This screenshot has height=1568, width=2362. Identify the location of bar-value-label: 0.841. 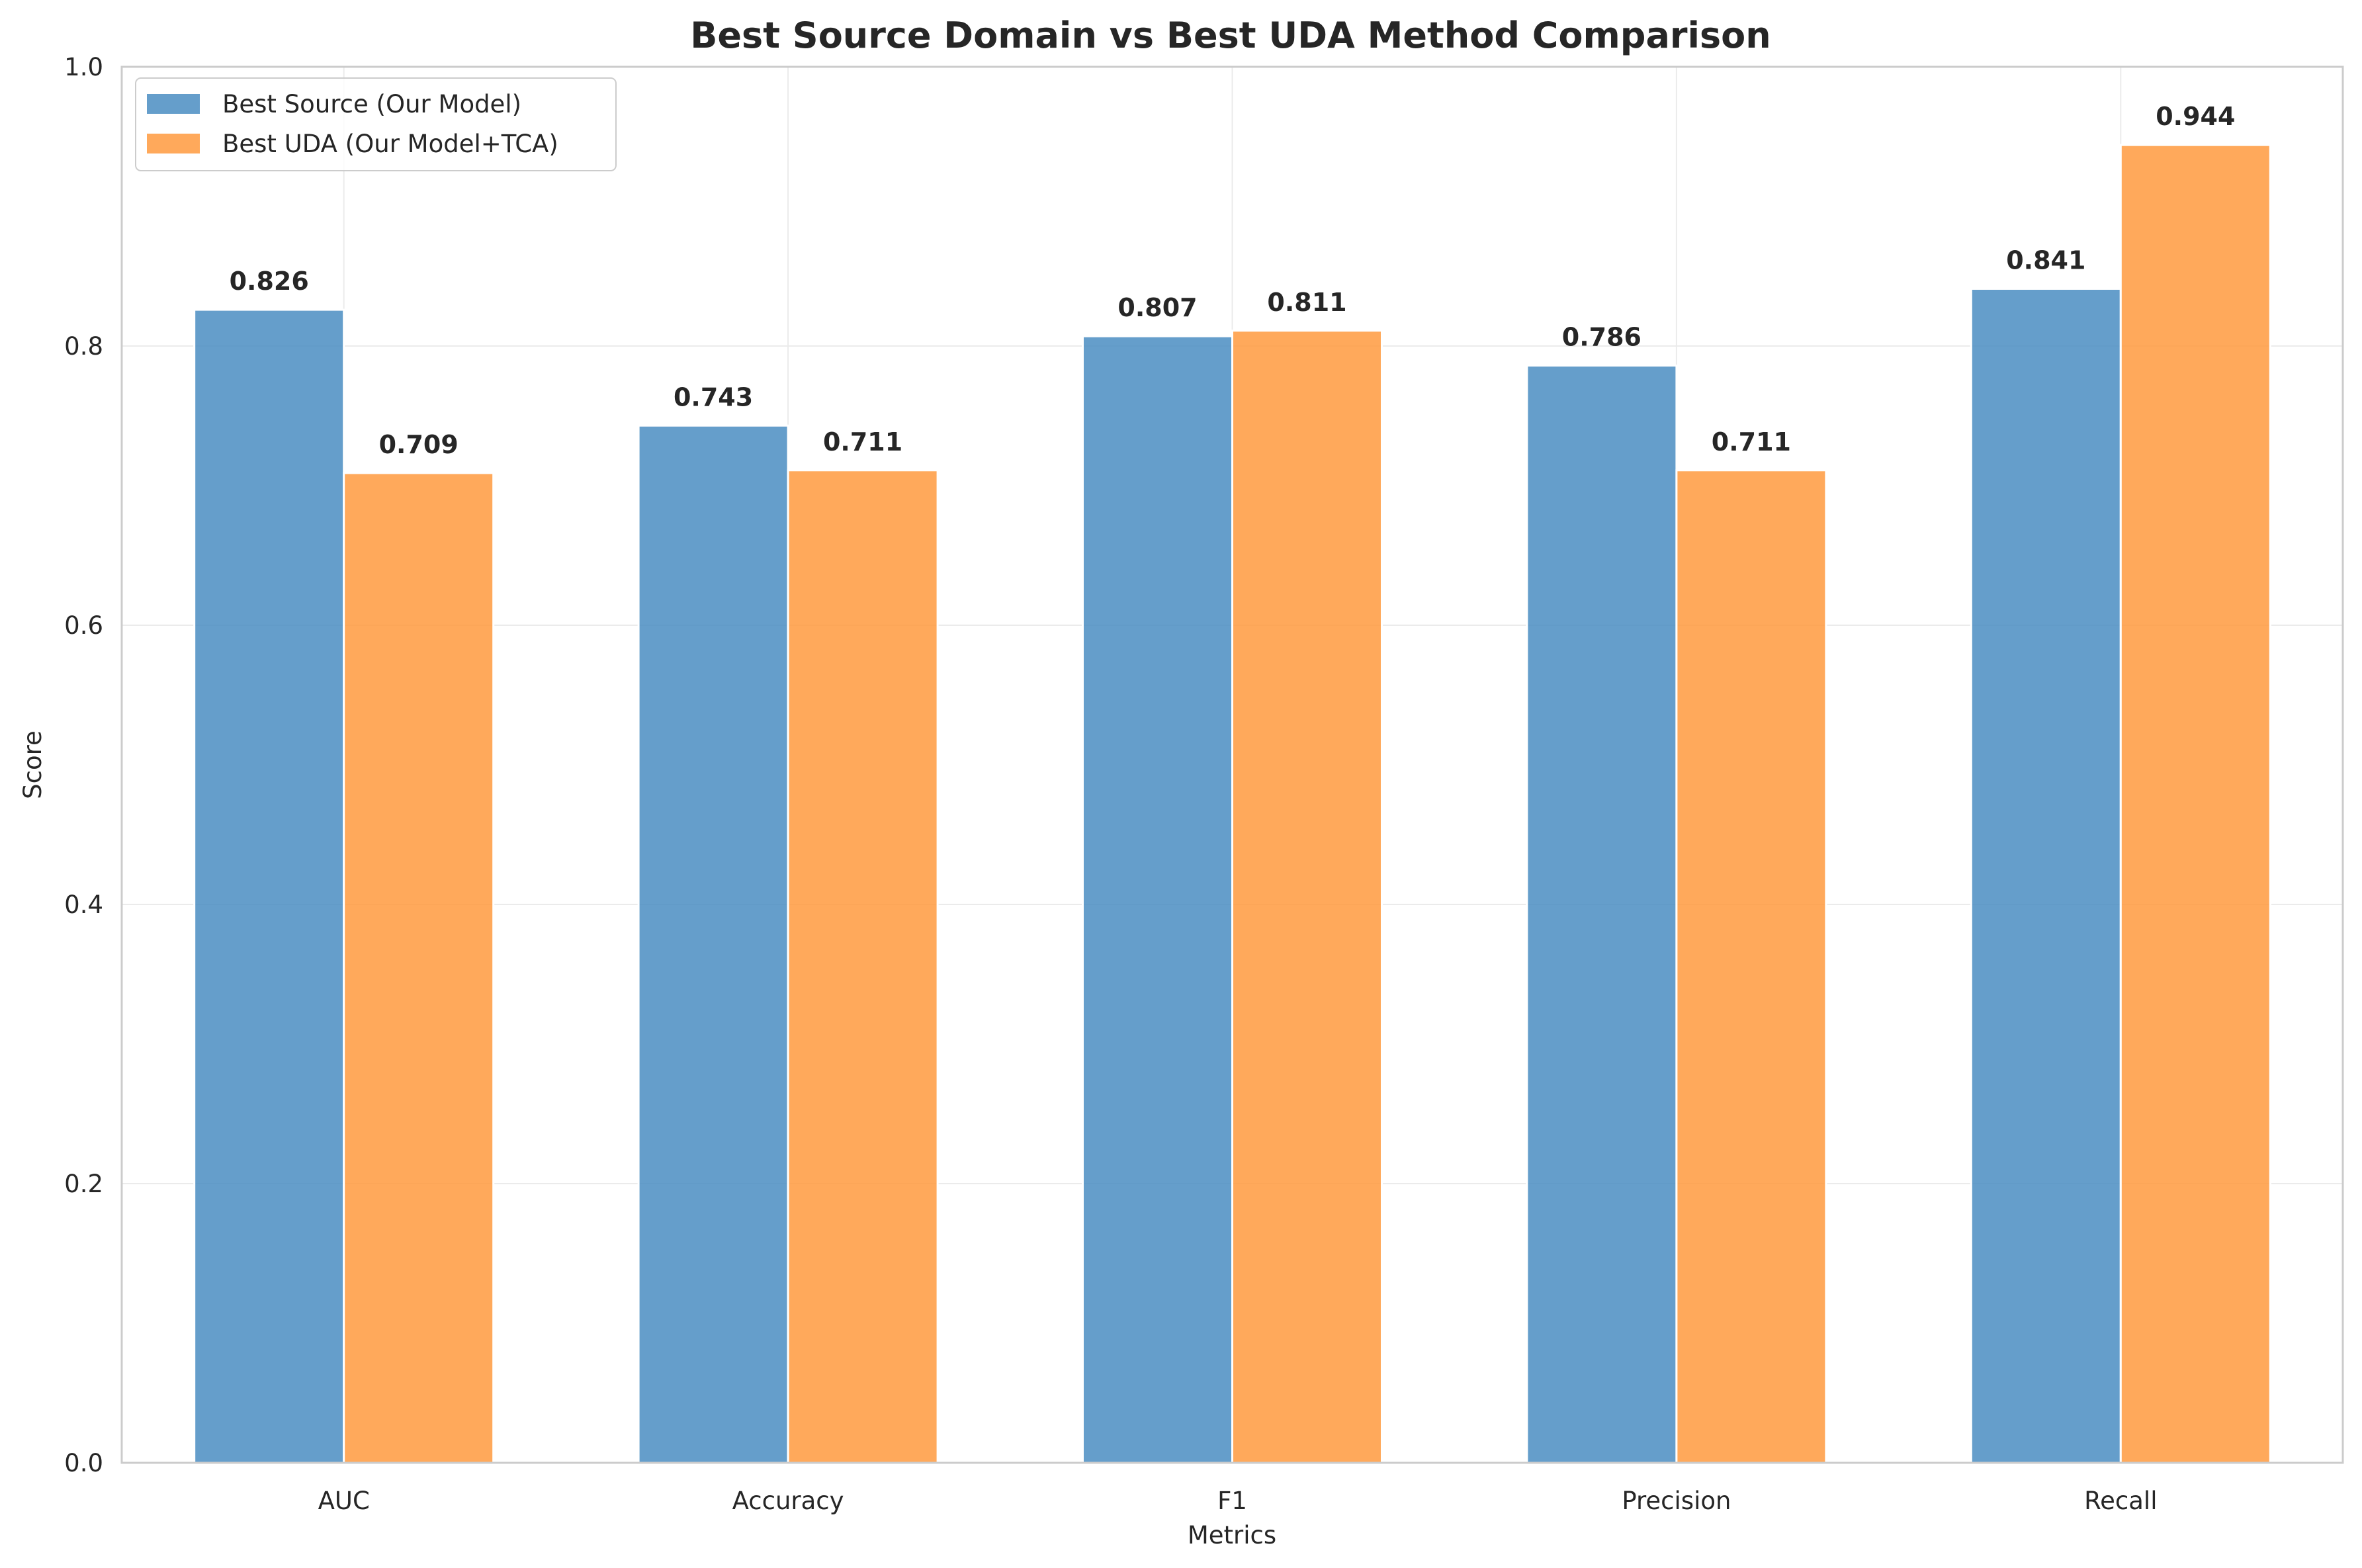
(2045, 260).